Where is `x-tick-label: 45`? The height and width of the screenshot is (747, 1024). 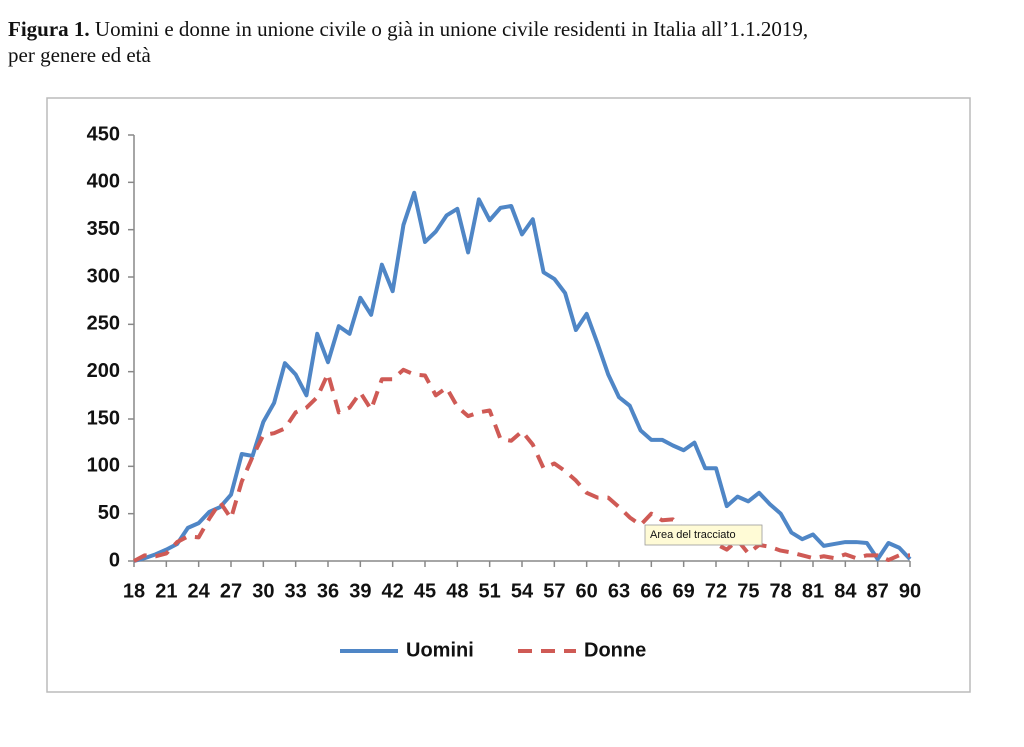
x-tick-label: 45 is located at coordinates (425, 591).